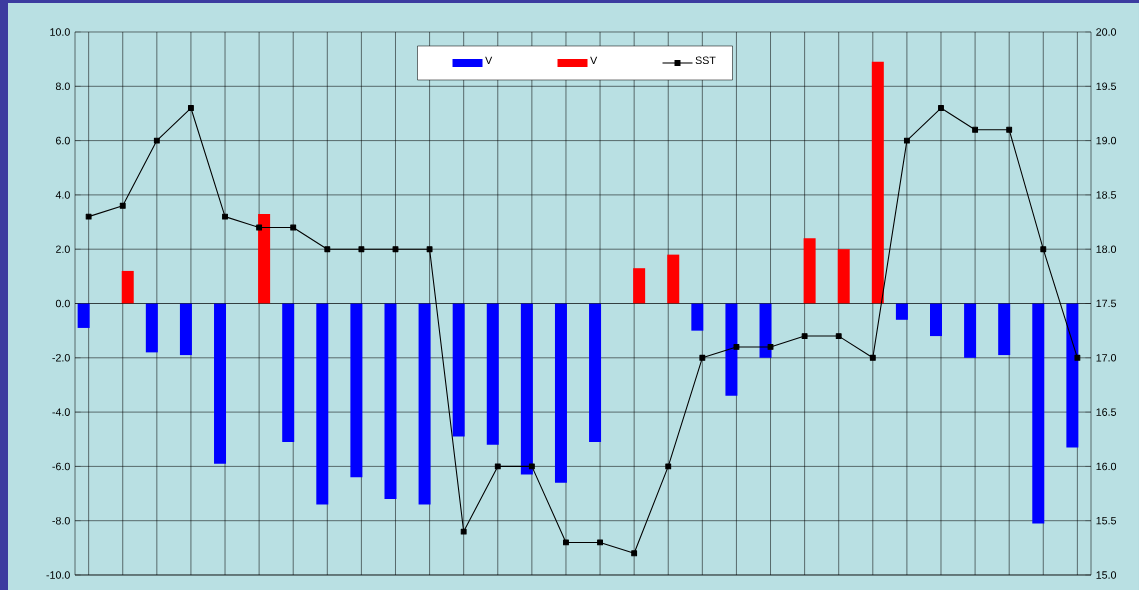 Image resolution: width=1139 pixels, height=590 pixels. I want to click on y2-tick-label: 15.5, so click(1106, 520).